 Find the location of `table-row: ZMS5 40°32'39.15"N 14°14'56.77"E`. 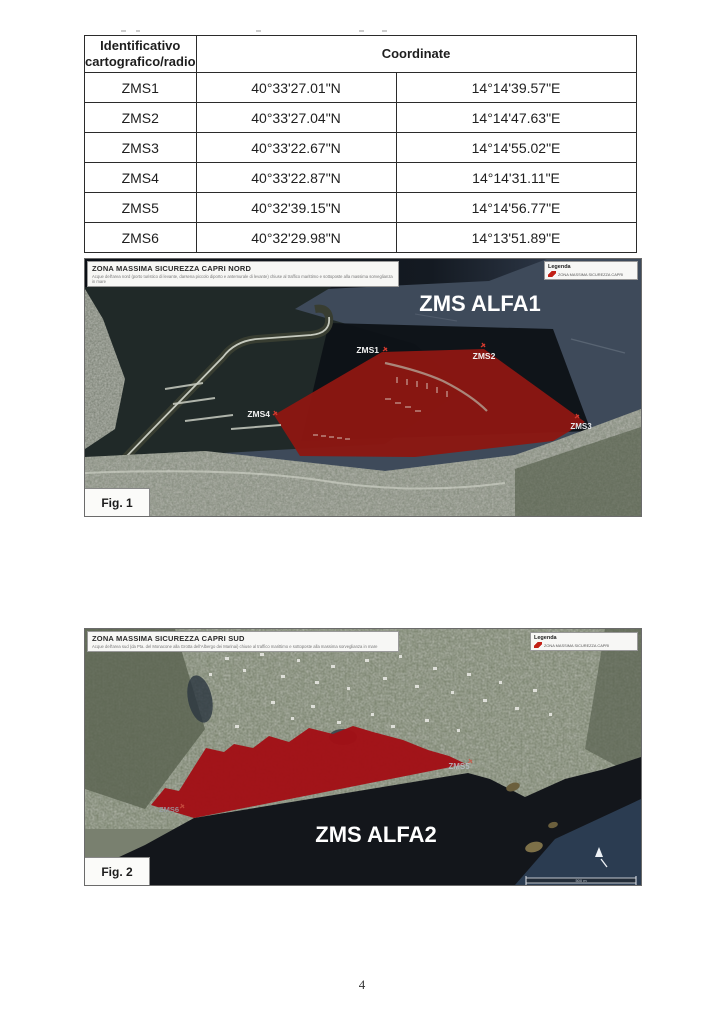

table-row: ZMS5 40°32'39.15"N 14°14'56.77"E is located at coordinates (360, 207).